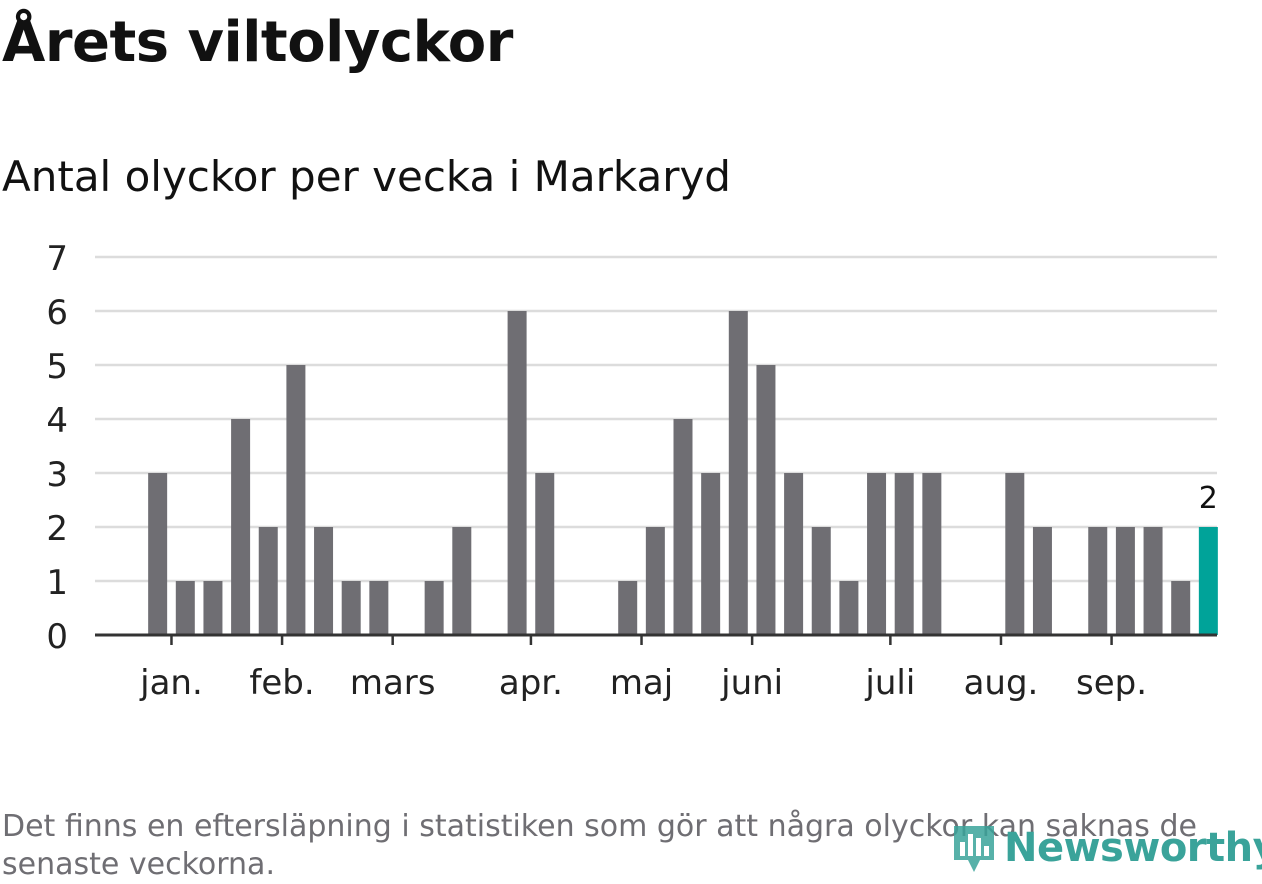 This screenshot has width=1262, height=884. Describe the element at coordinates (57, 367) in the screenshot. I see `y-tick-label: 5` at that location.